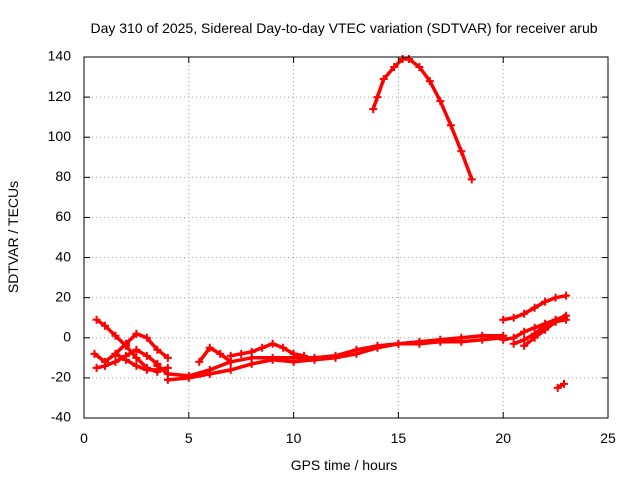 This screenshot has height=480, width=640. I want to click on x-tick-label: 20, so click(503, 438).